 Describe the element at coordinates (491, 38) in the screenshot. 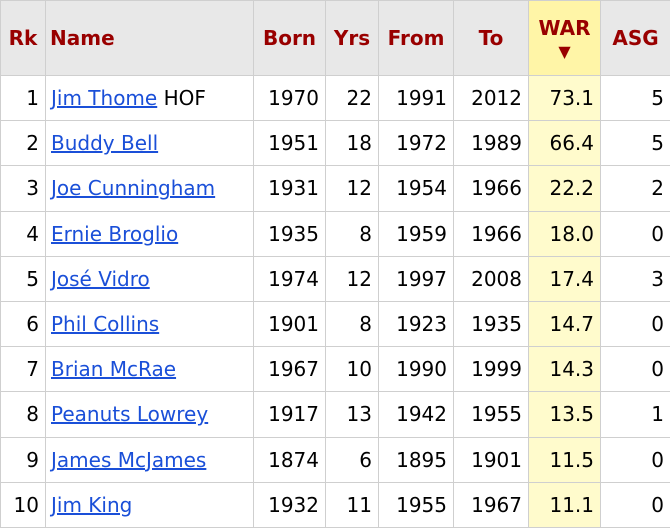

I see `header-to: To` at that location.